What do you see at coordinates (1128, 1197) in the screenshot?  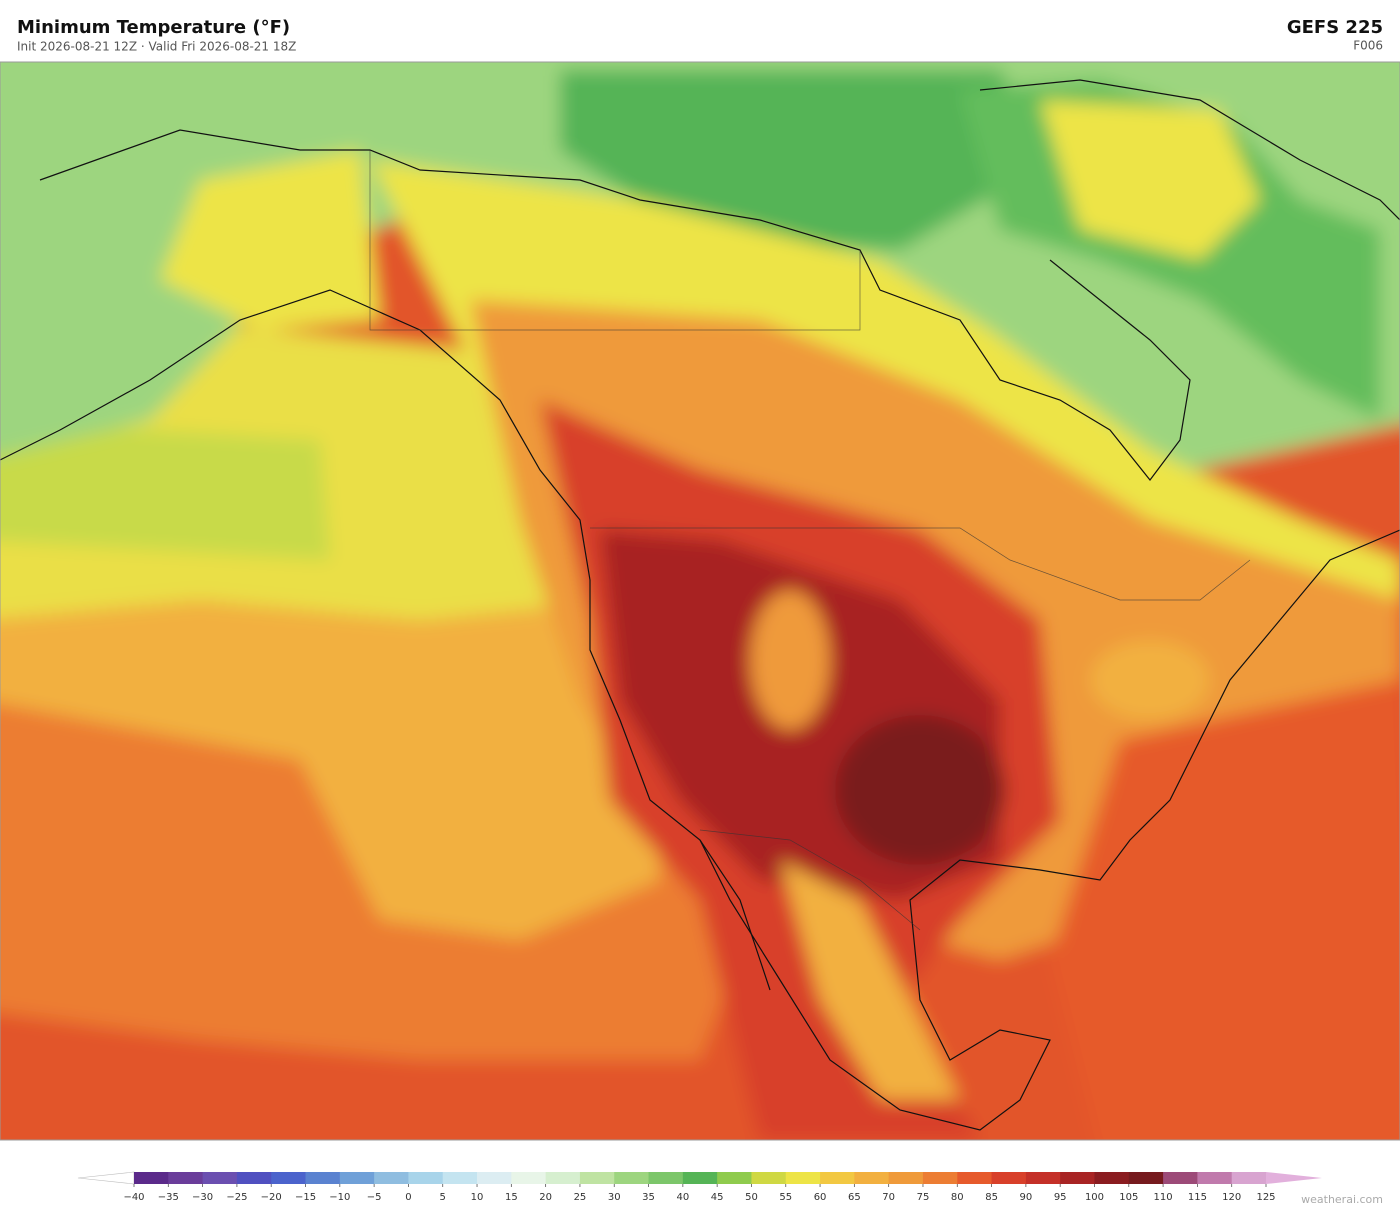 I see `colorbar-tick-label: 105` at bounding box center [1128, 1197].